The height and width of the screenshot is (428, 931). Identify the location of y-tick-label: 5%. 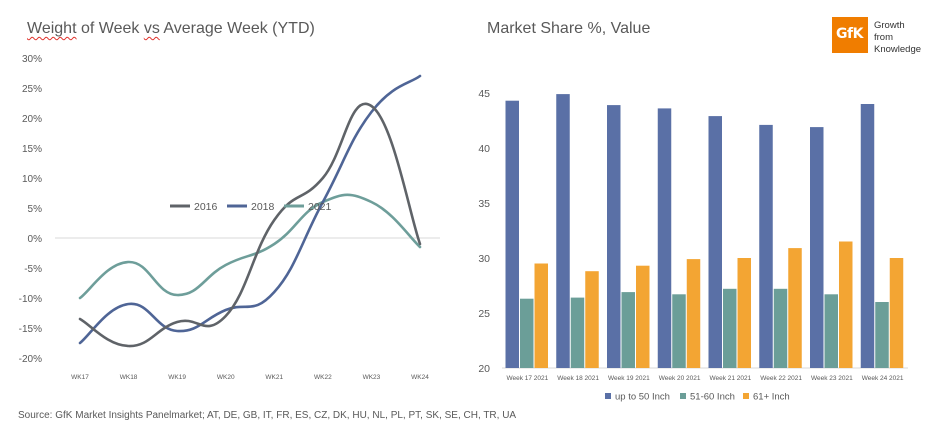
(35, 209).